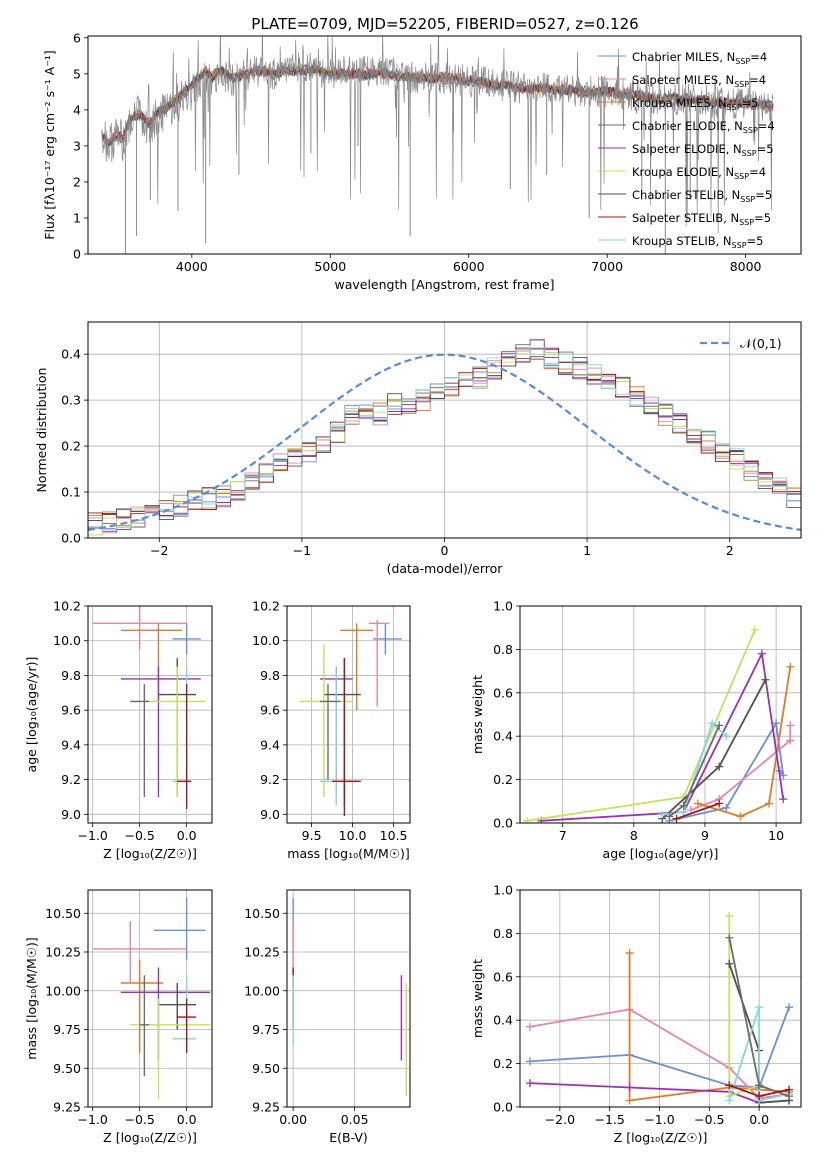  What do you see at coordinates (77, 145) in the screenshot?
I see `y-tick-label: 3` at bounding box center [77, 145].